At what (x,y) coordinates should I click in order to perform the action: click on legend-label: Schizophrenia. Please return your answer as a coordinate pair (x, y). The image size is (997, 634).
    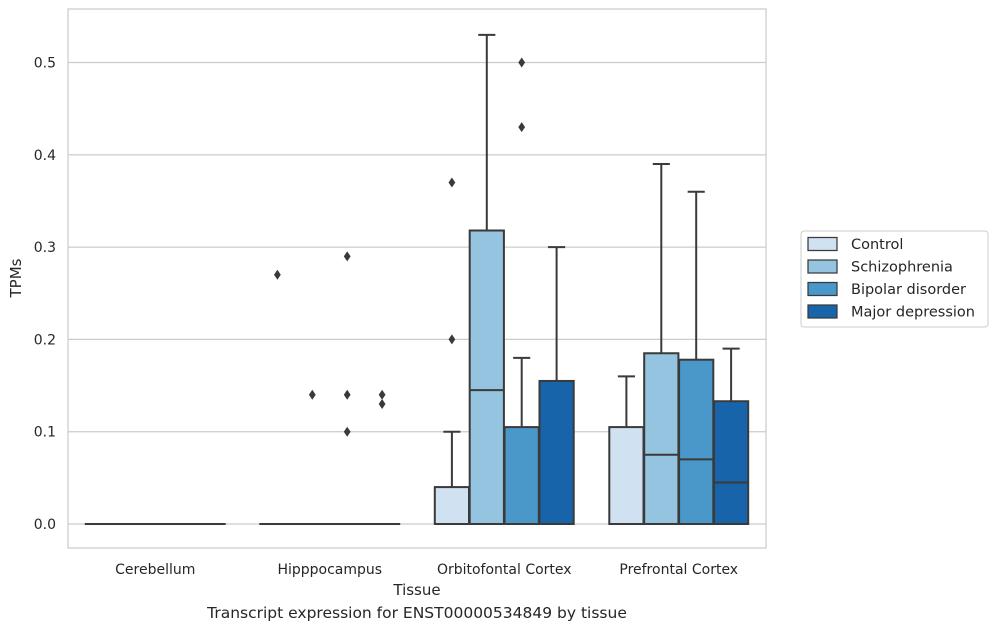
    Looking at the image, I should click on (902, 268).